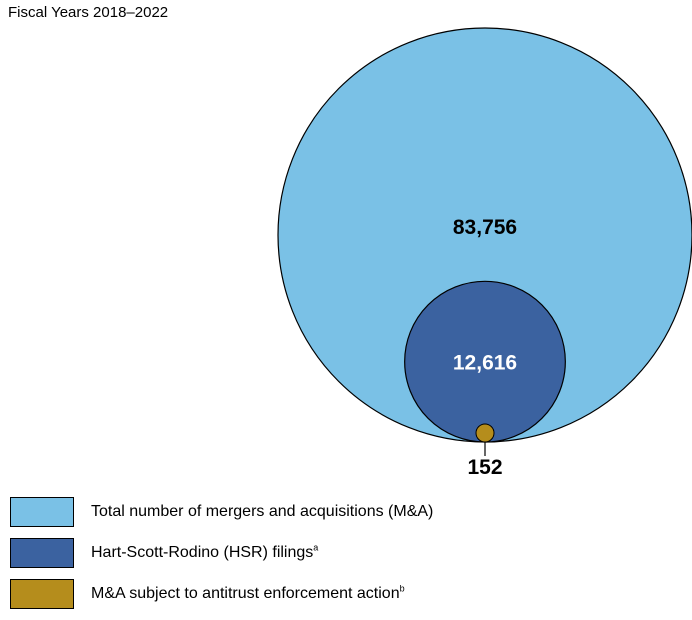  Describe the element at coordinates (485, 363) in the screenshot. I see `value-label-hsr: 12,616` at that location.